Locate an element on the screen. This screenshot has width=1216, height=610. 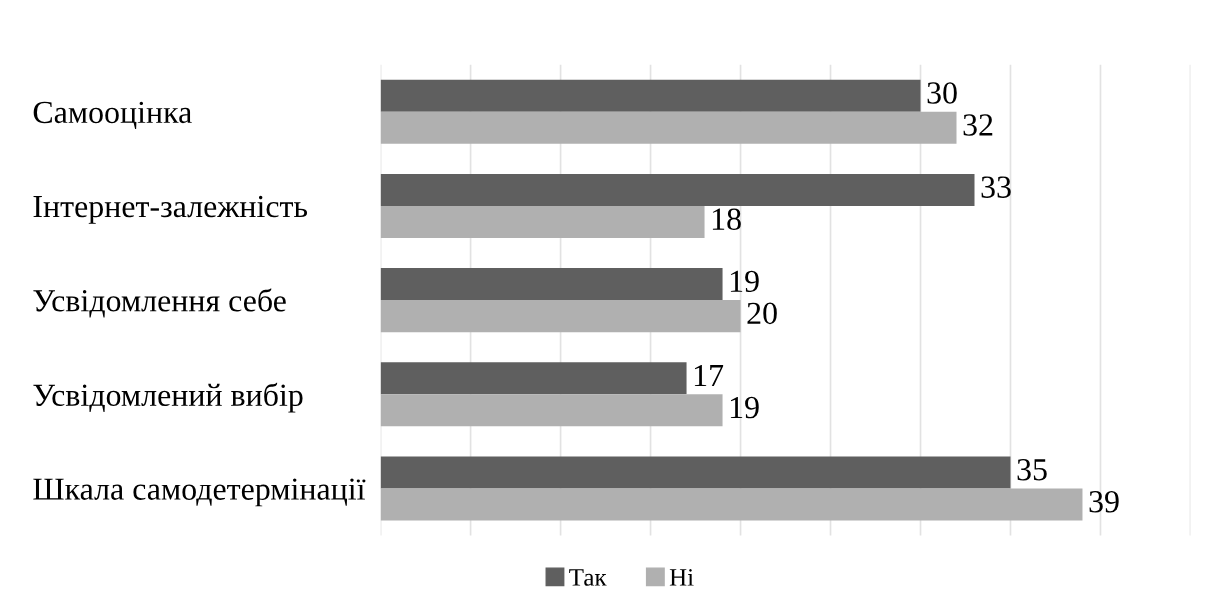
y-tick-label: Усвідомлений вибір is located at coordinates (168, 397).